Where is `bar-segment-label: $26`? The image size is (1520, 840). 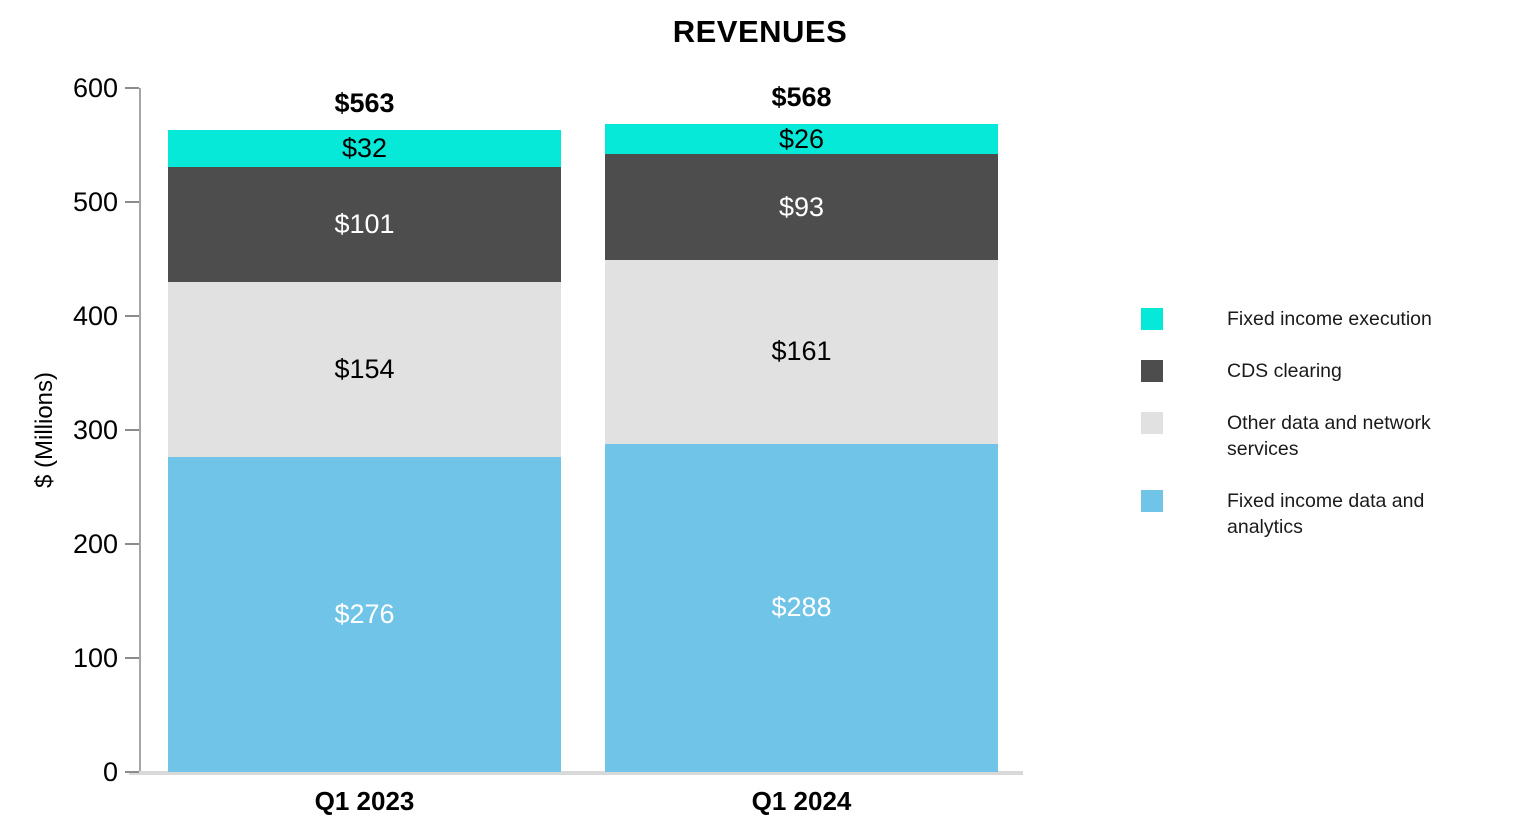
bar-segment-label: $26 is located at coordinates (801, 139).